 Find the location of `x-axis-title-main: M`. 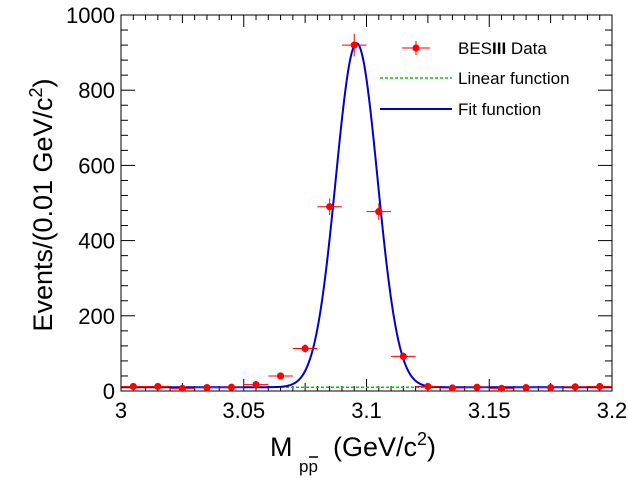

x-axis-title-main: M is located at coordinates (281, 447).